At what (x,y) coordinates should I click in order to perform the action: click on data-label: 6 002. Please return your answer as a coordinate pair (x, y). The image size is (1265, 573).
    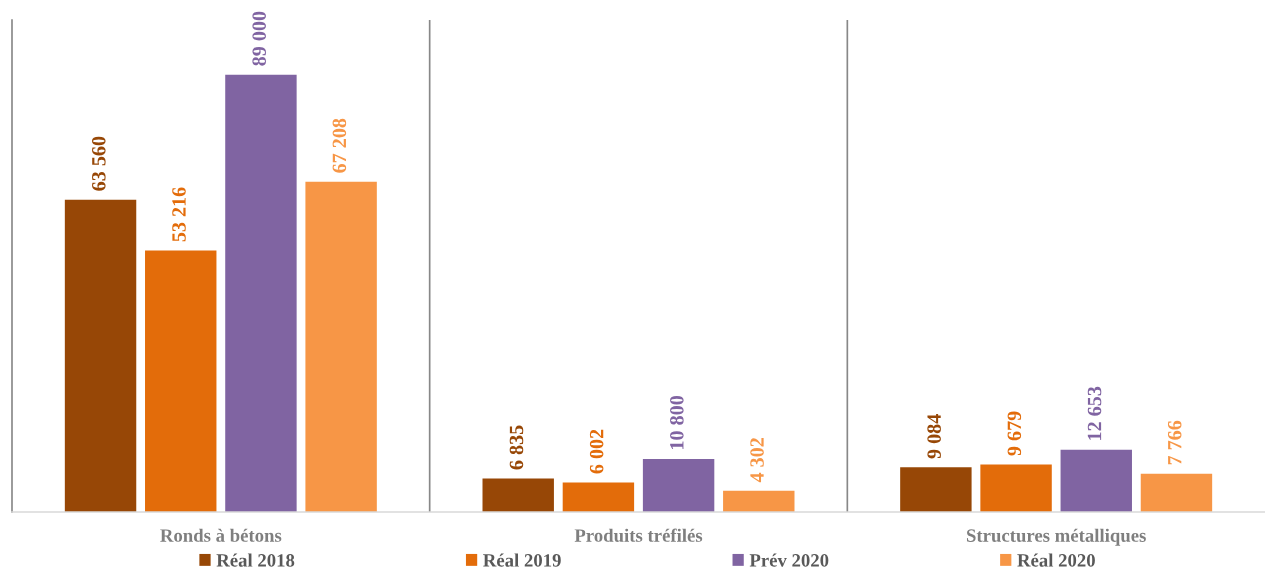
    Looking at the image, I should click on (596, 451).